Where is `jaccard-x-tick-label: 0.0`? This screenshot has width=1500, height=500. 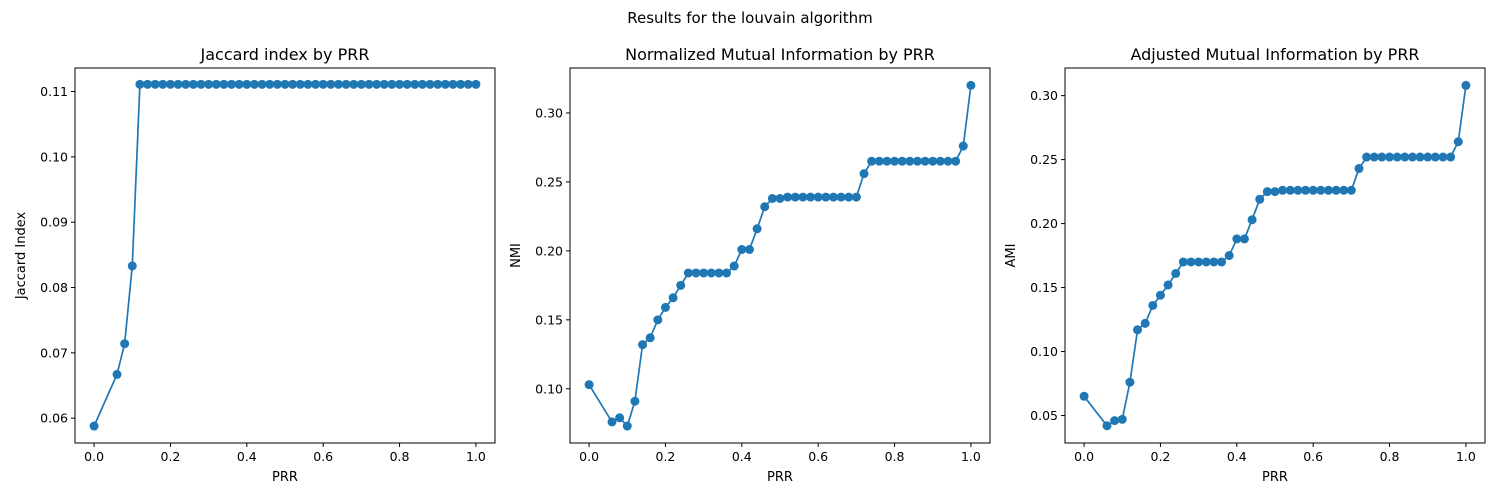 jaccard-x-tick-label: 0.0 is located at coordinates (94, 456).